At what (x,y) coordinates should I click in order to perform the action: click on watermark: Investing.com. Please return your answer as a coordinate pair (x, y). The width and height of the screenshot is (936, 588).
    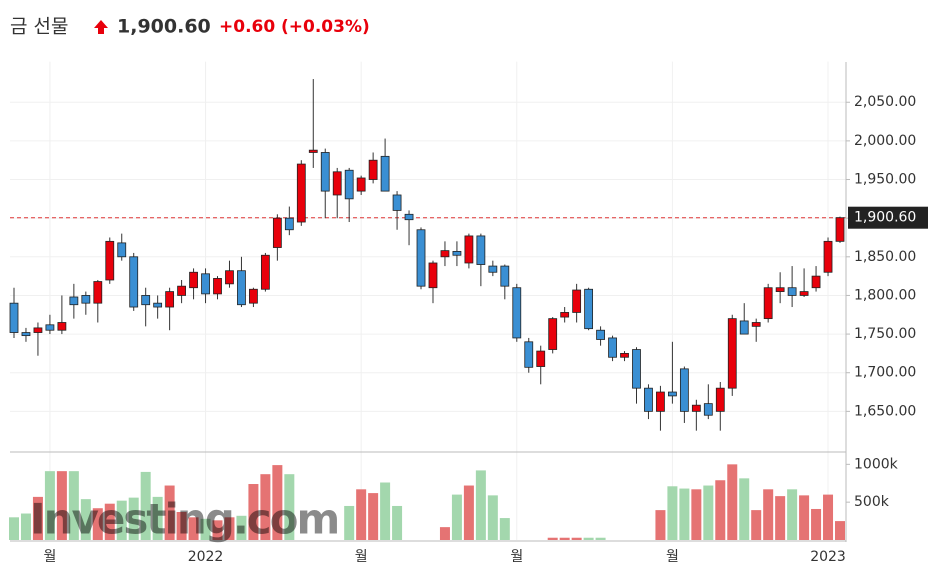
    Looking at the image, I should click on (184, 519).